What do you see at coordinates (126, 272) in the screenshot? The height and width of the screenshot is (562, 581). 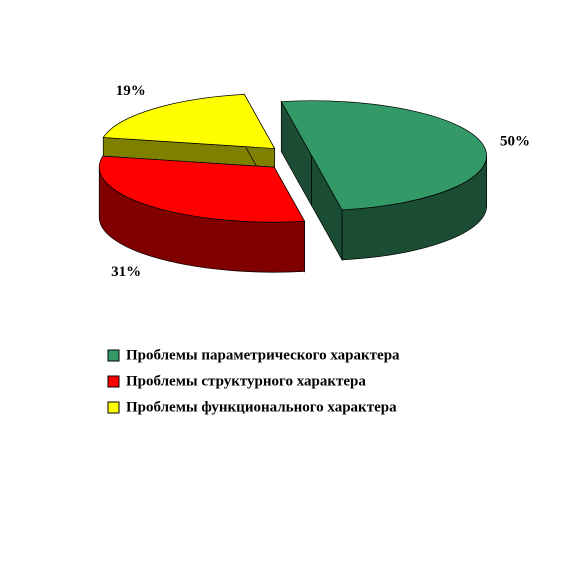 I see `data-label: 31%` at bounding box center [126, 272].